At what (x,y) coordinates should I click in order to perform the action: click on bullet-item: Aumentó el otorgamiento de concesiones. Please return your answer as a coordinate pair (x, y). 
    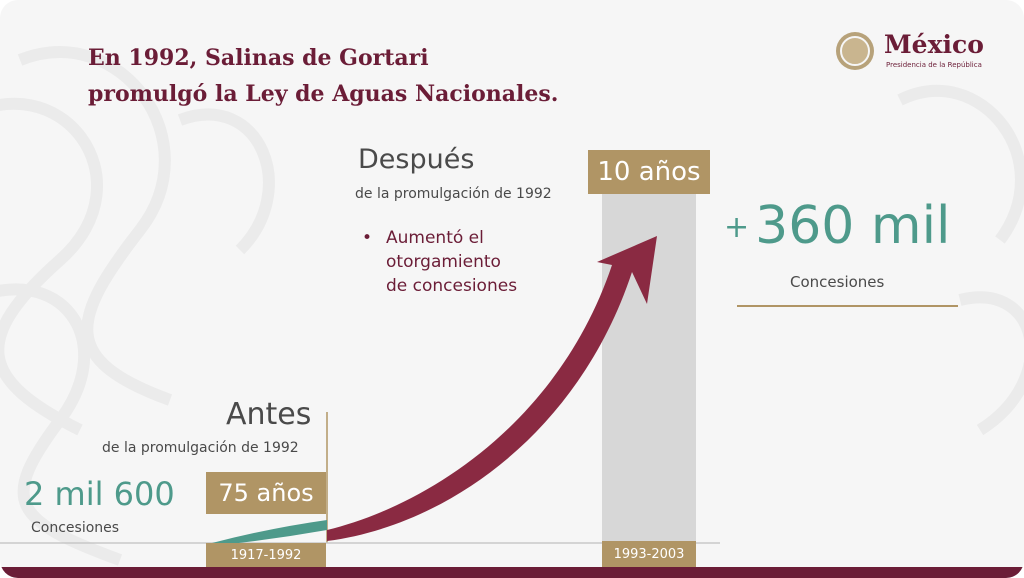
    Looking at the image, I should click on (439, 262).